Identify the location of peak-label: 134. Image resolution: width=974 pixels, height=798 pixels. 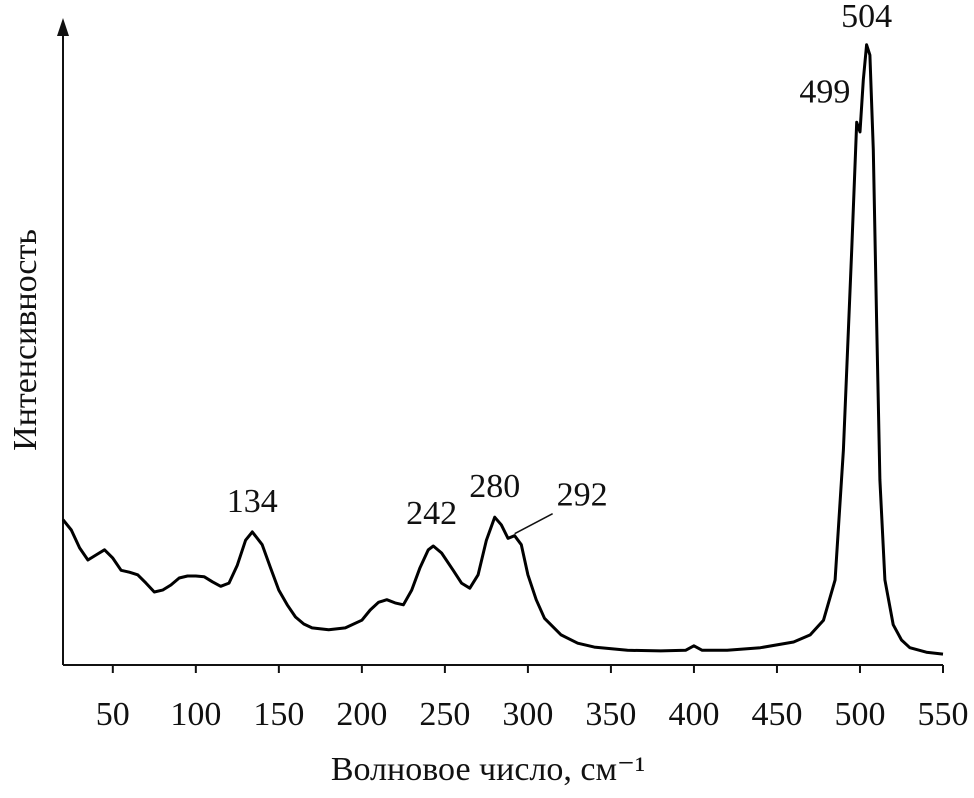
(252, 501).